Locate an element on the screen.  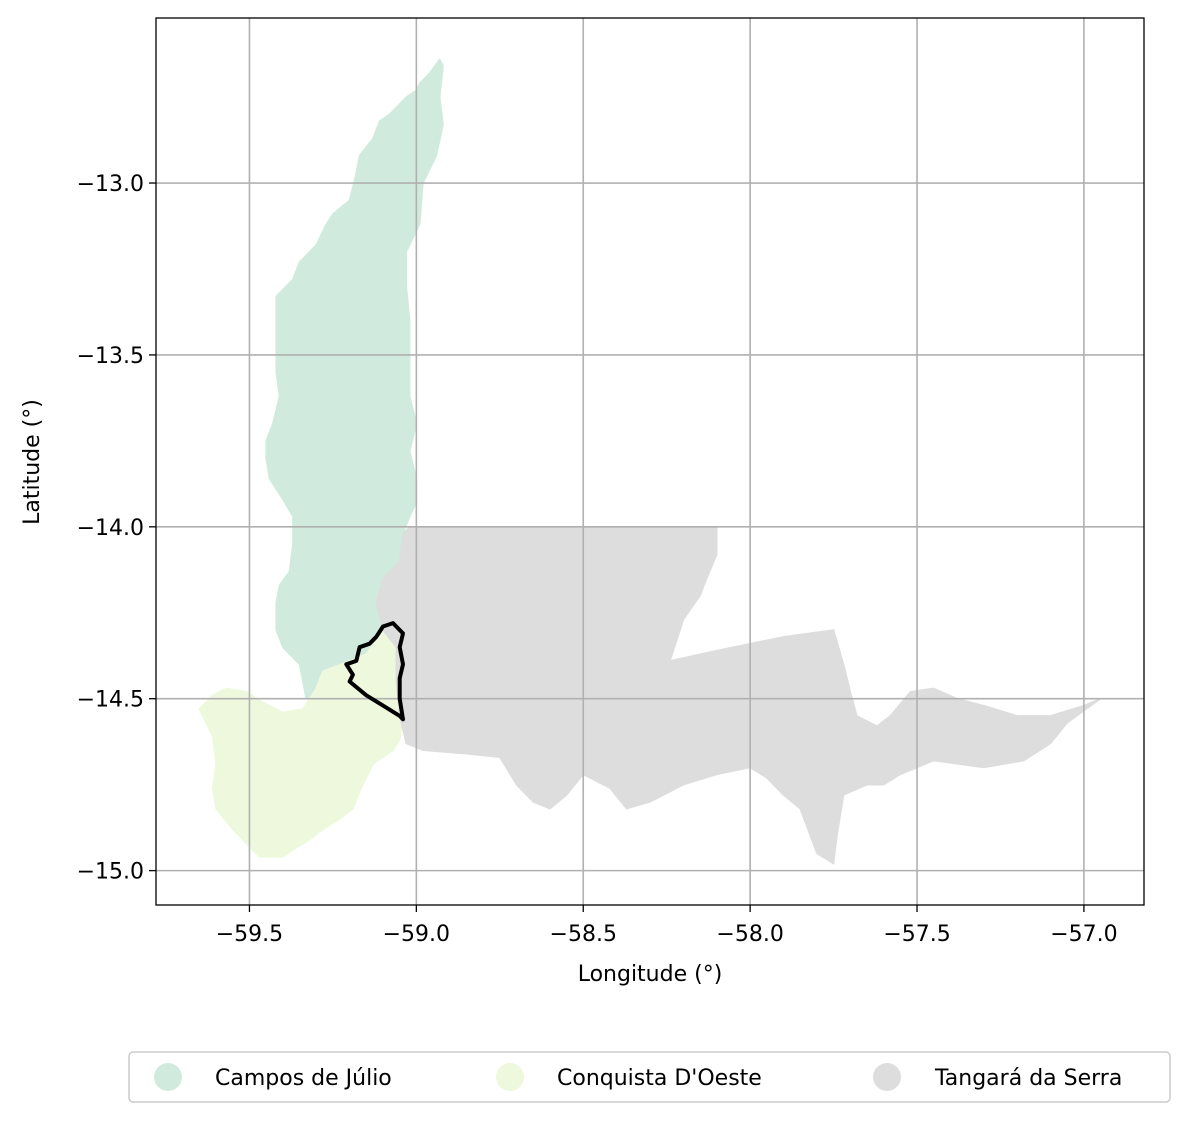
y-tick-label: −13.5 is located at coordinates (110, 356).